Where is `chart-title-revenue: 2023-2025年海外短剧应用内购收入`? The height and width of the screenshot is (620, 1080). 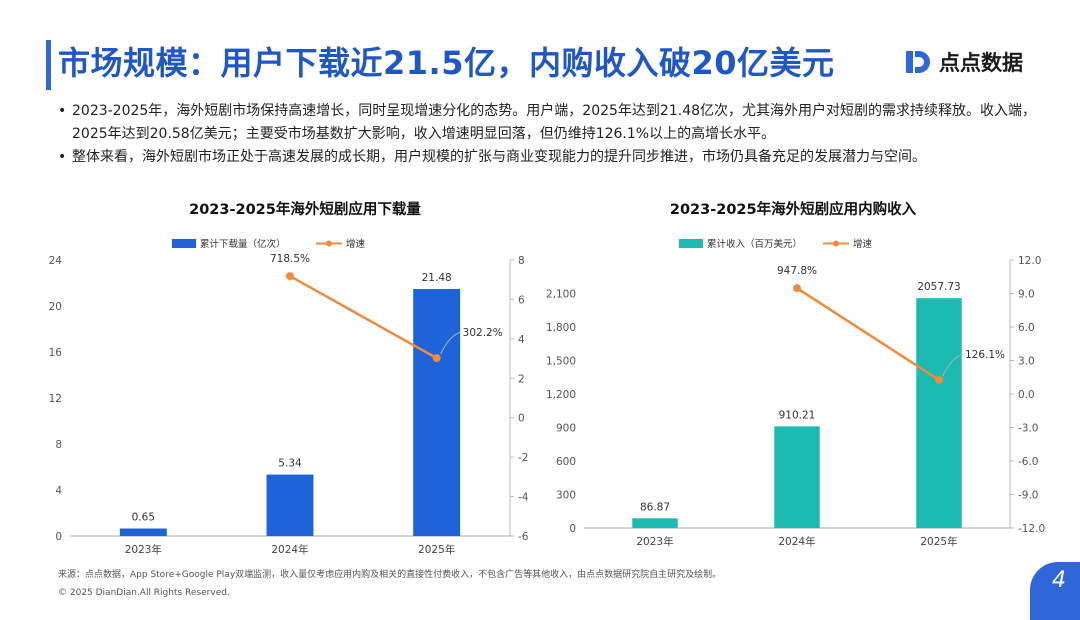
chart-title-revenue: 2023-2025年海外短剧应用内购收入 is located at coordinates (793, 210).